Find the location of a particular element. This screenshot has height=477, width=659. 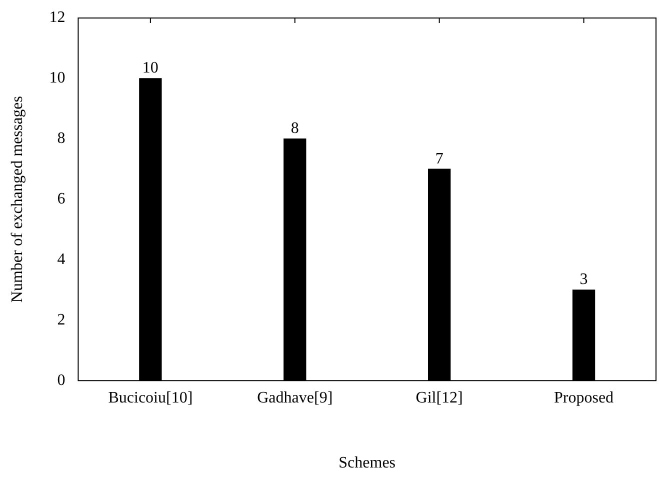

data-label: 7 is located at coordinates (439, 159).